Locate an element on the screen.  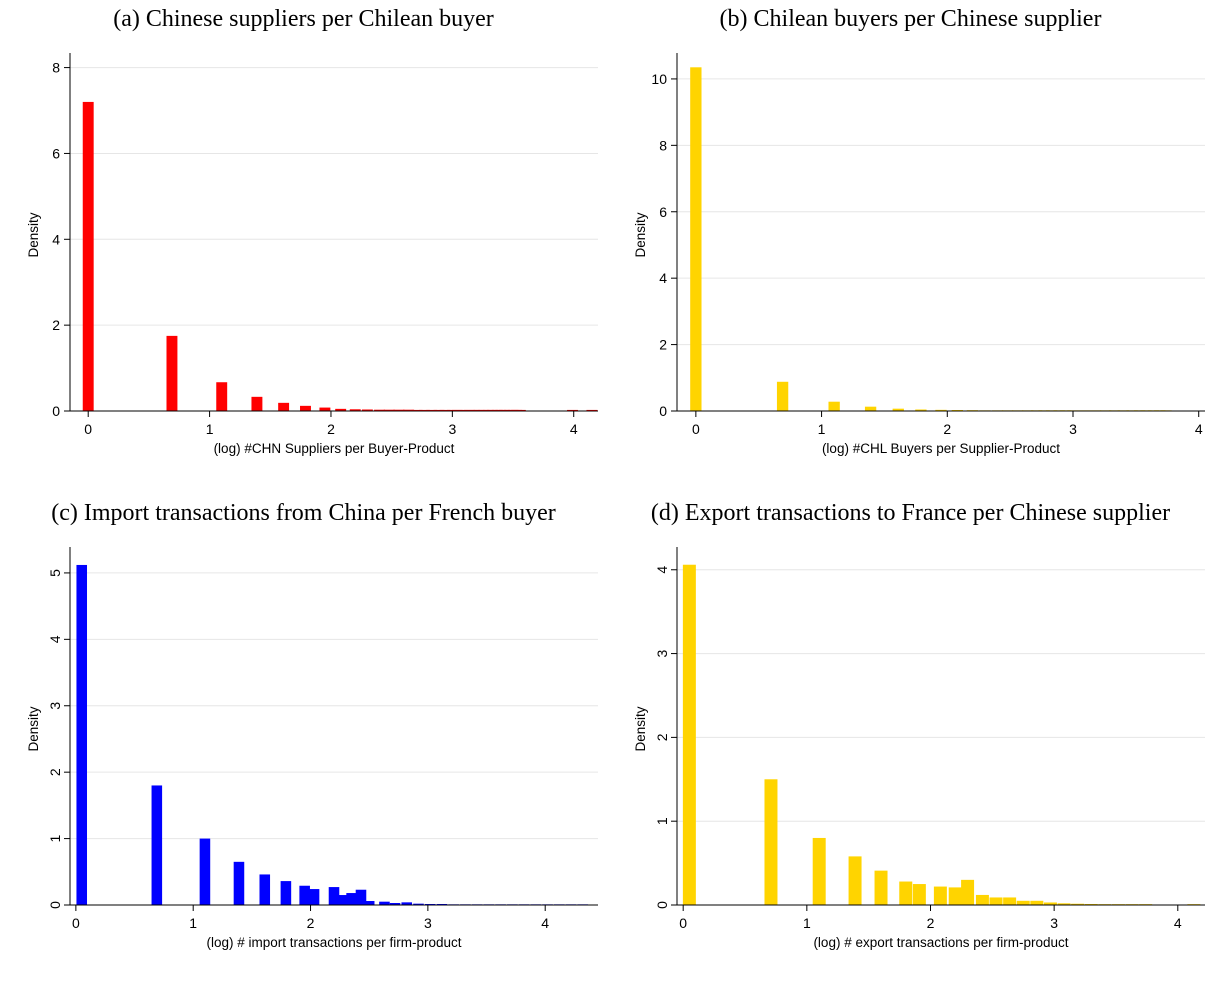
y-tick-label: 8 is located at coordinates (663, 145).